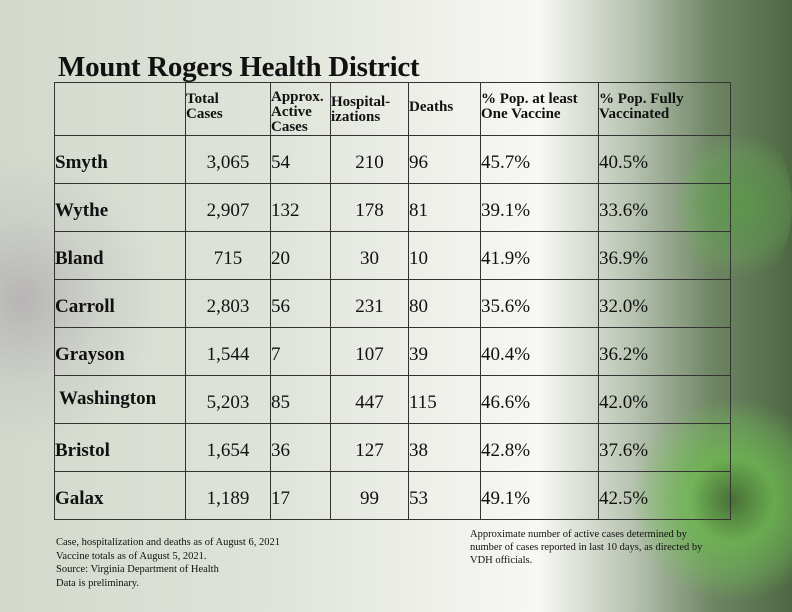  What do you see at coordinates (539, 207) in the screenshot?
I see `cell-pct-one-vaccine: 39.1%` at bounding box center [539, 207].